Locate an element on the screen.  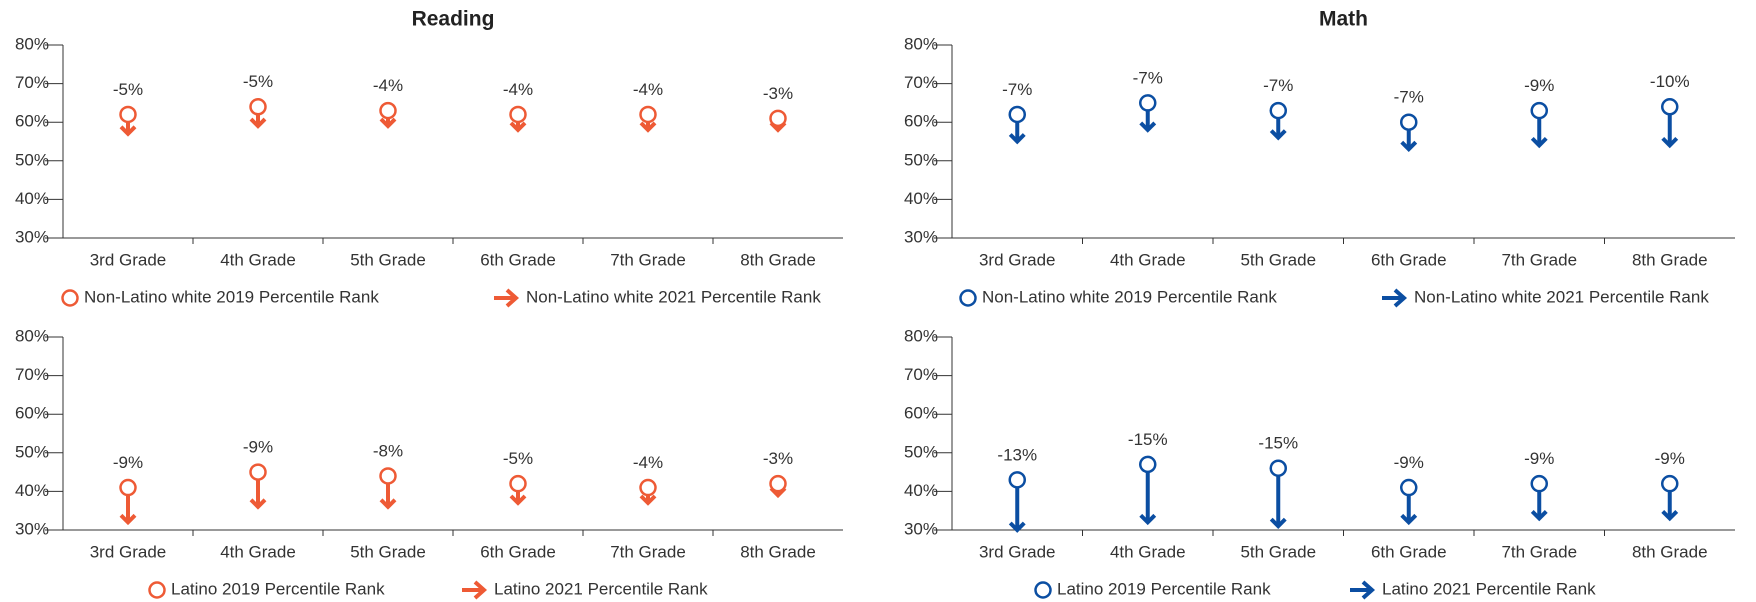
panel-title: Reading is located at coordinates (453, 19).